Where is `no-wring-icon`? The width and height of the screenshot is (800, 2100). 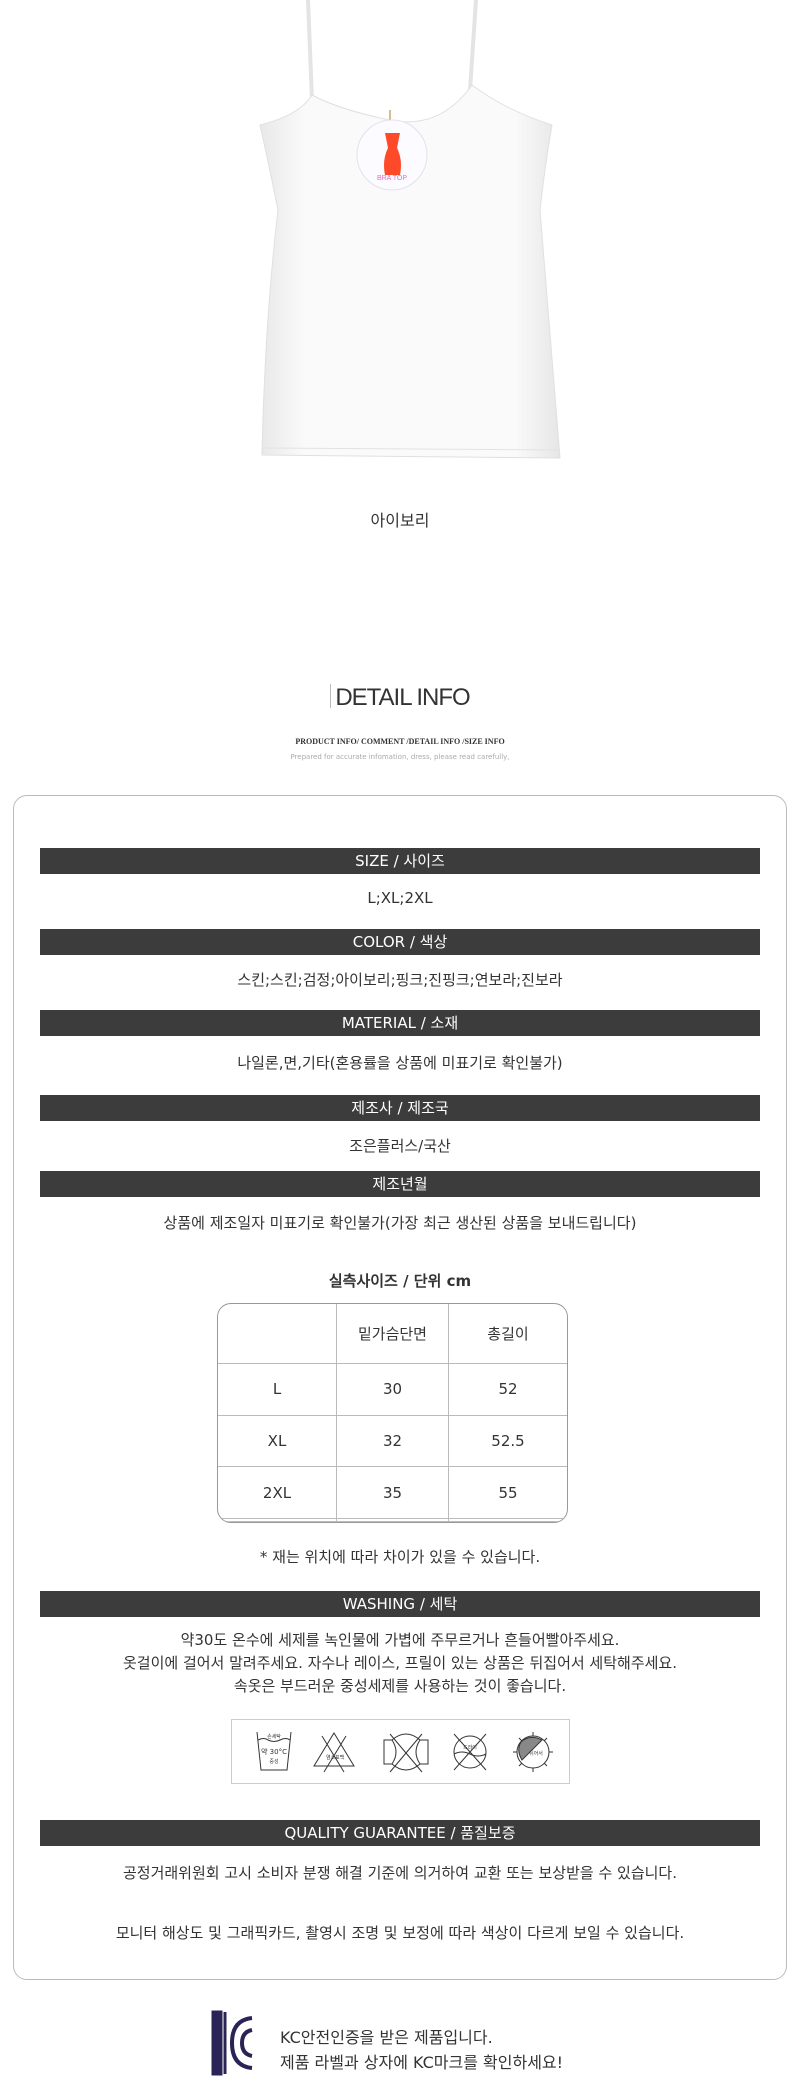
no-wring-icon is located at coordinates (406, 1753).